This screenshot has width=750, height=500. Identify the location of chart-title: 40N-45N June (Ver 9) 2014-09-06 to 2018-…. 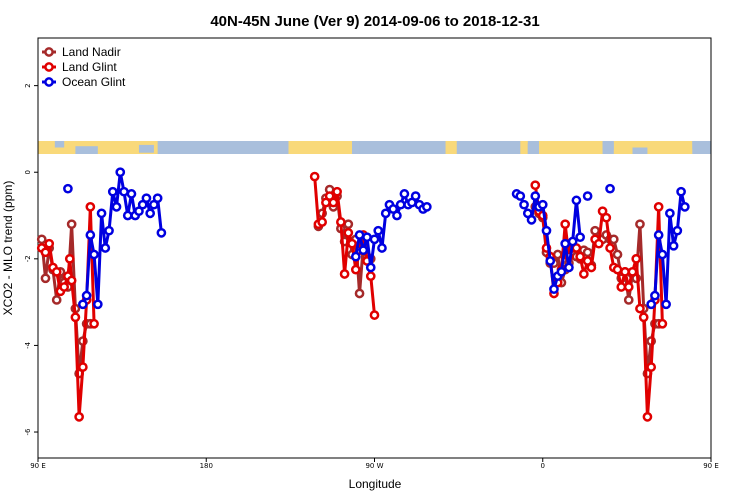
(374, 21).